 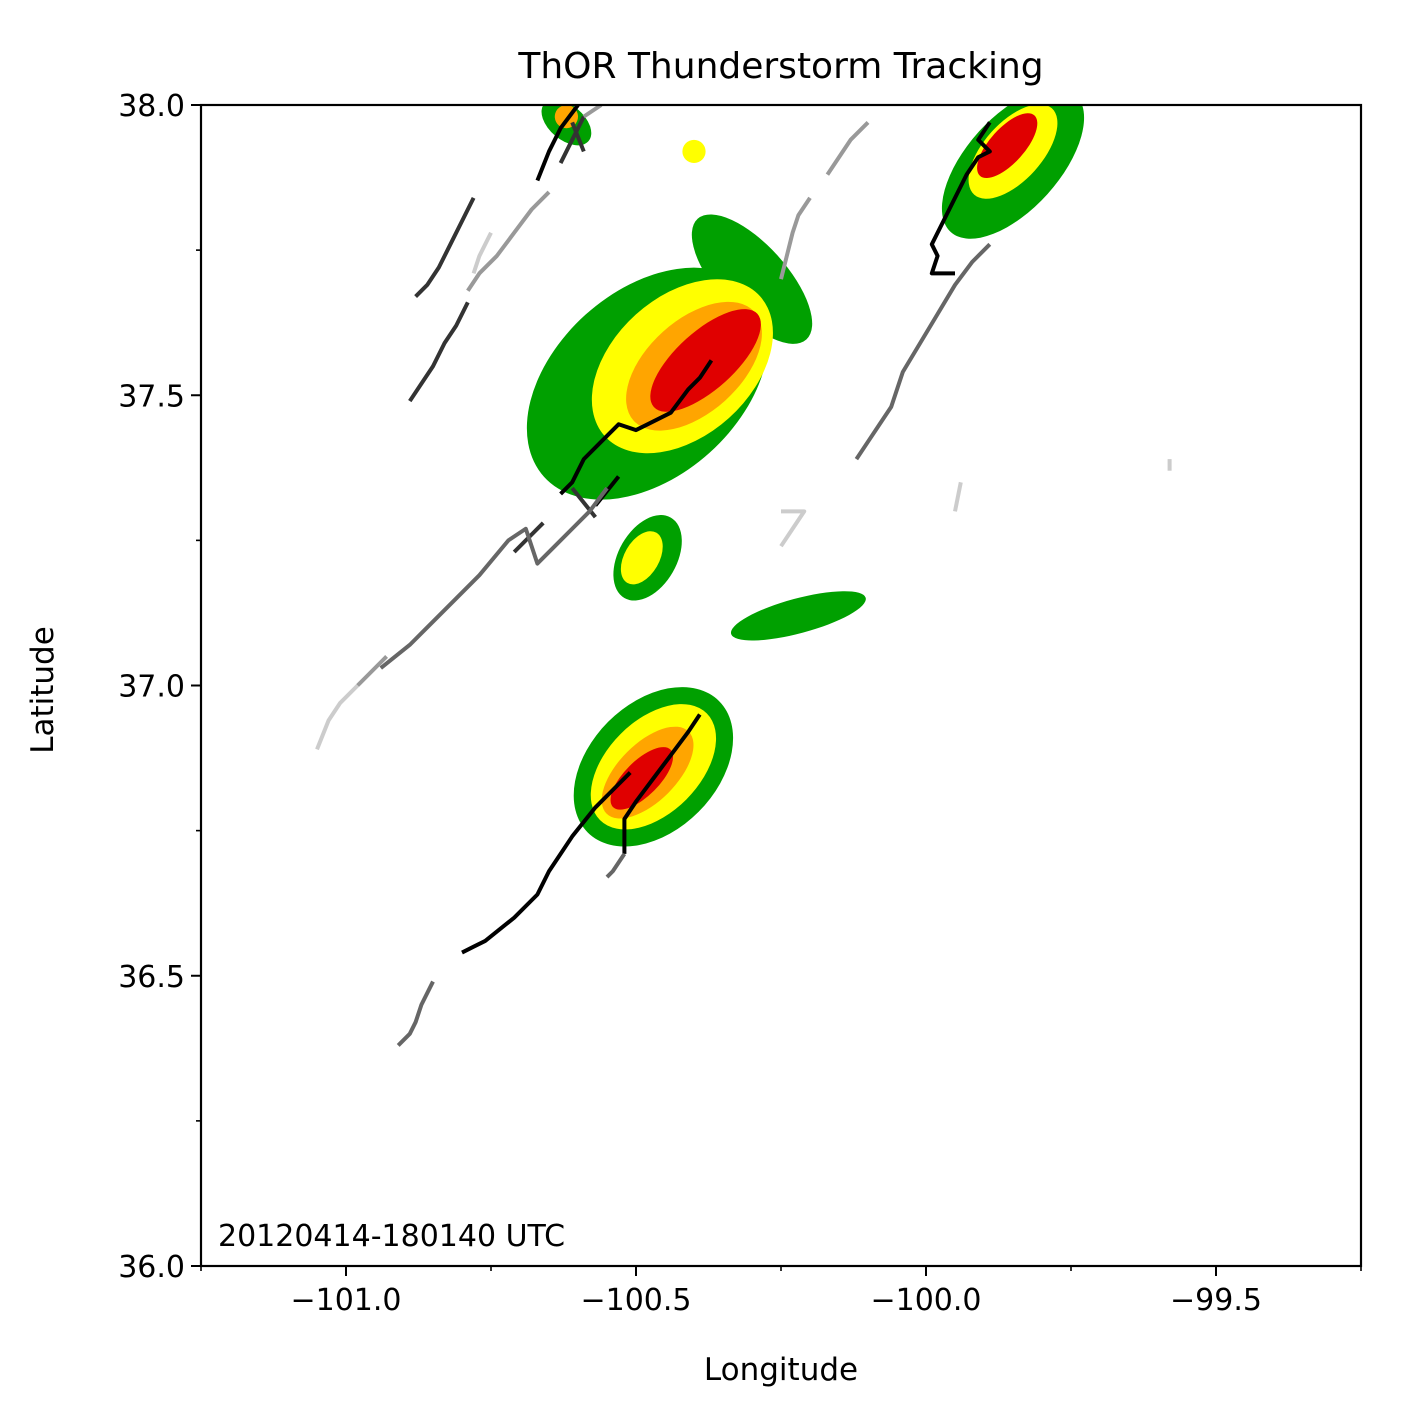 I want to click on x-tick-label: −100.0, so click(x=925, y=1300).